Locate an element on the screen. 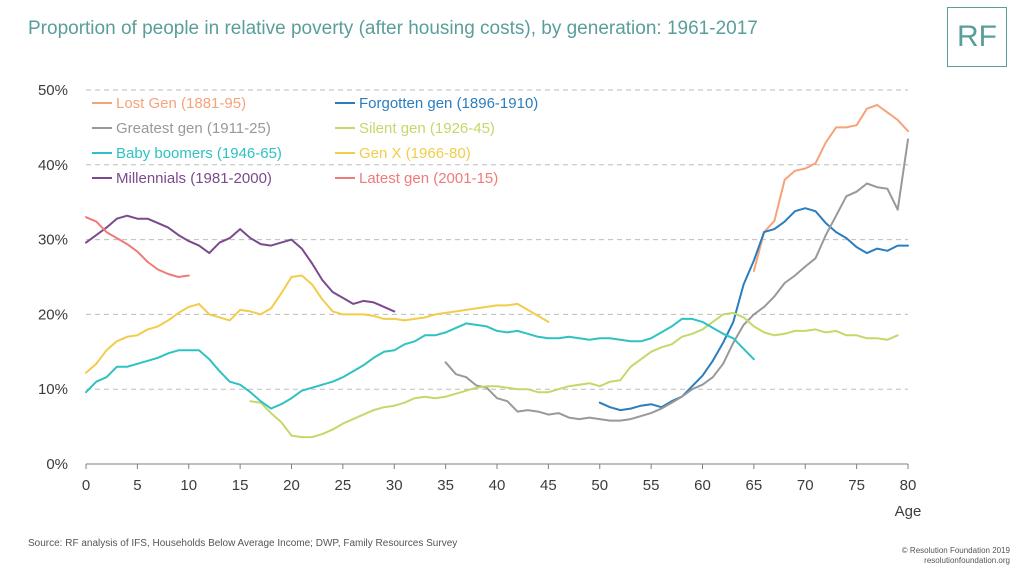  legend-label-silent-gen: Silent gen (1926-45) is located at coordinates (427, 128).